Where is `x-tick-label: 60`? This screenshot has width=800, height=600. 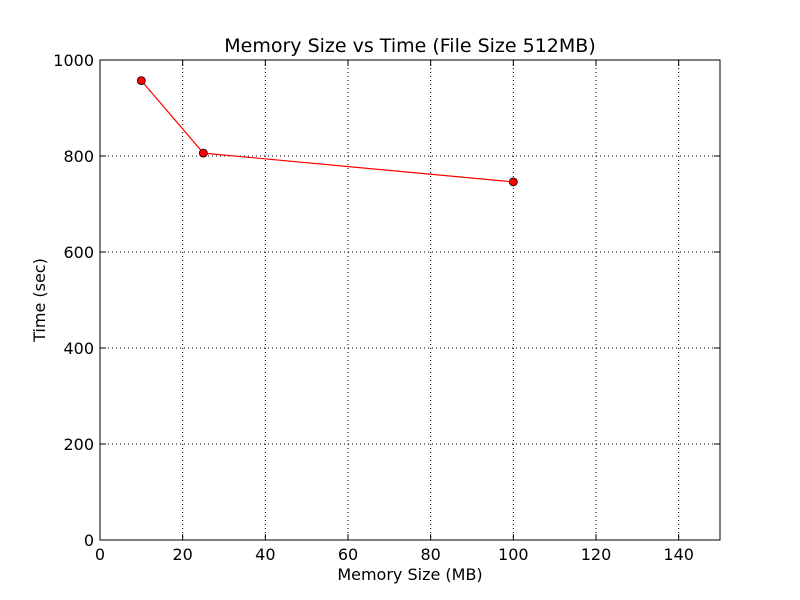 x-tick-label: 60 is located at coordinates (348, 554).